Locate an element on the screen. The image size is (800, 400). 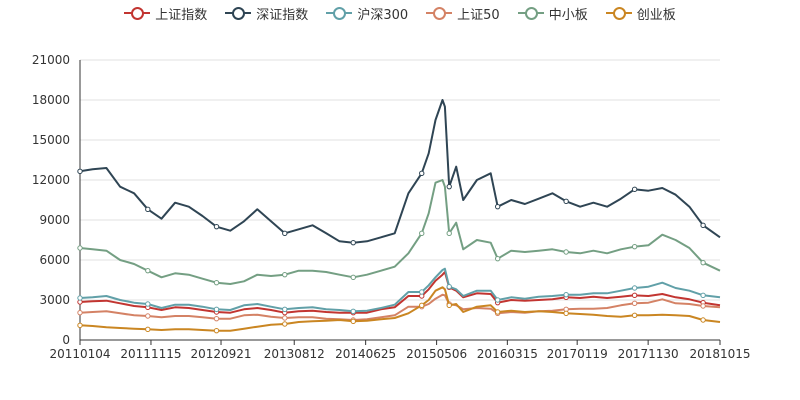
y-tick-label: 12000 is located at coordinates (51, 180).